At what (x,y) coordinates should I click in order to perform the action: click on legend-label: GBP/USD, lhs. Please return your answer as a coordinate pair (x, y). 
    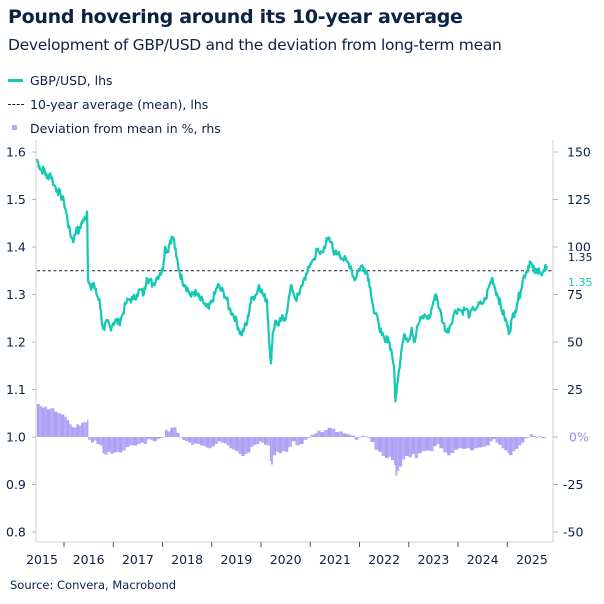
    Looking at the image, I should click on (71, 80).